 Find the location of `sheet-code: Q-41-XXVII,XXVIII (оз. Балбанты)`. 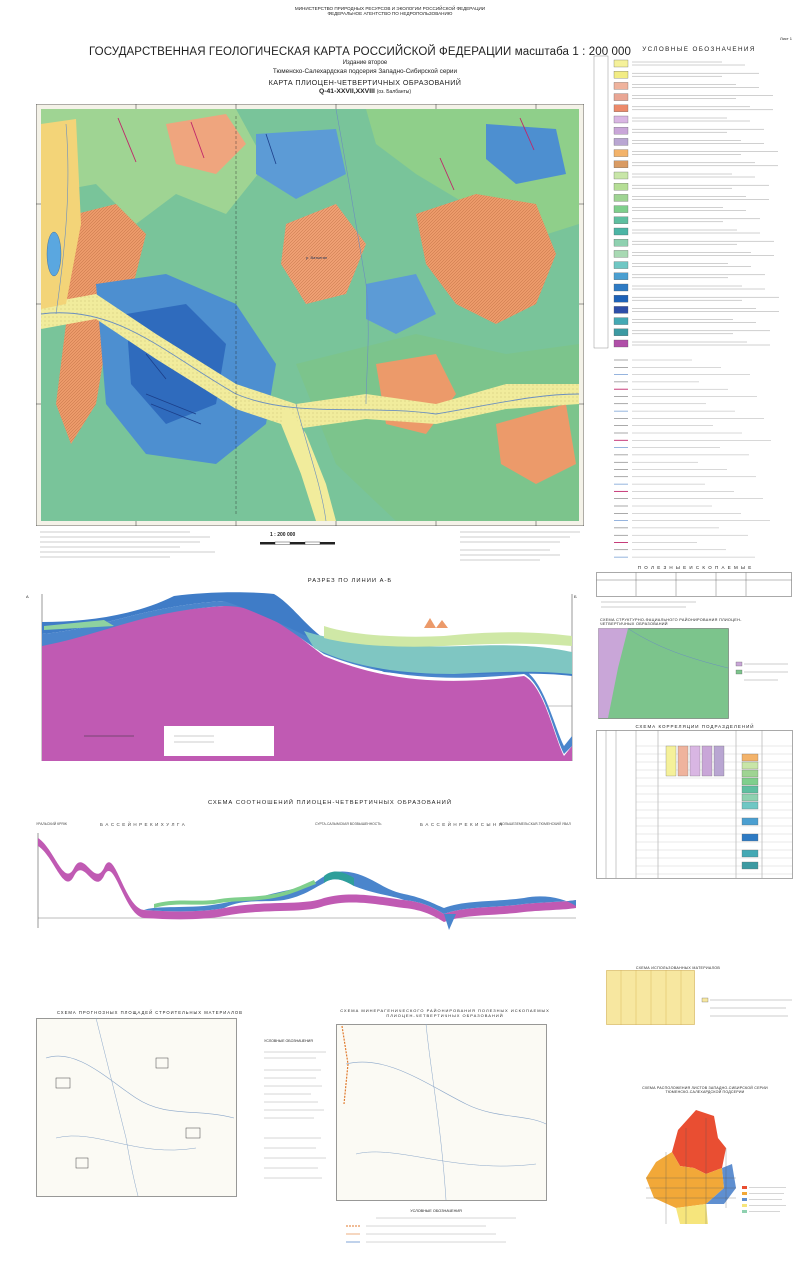

sheet-code: Q-41-XXVII,XXVIII (оз. Балбанты) is located at coordinates (365, 91).